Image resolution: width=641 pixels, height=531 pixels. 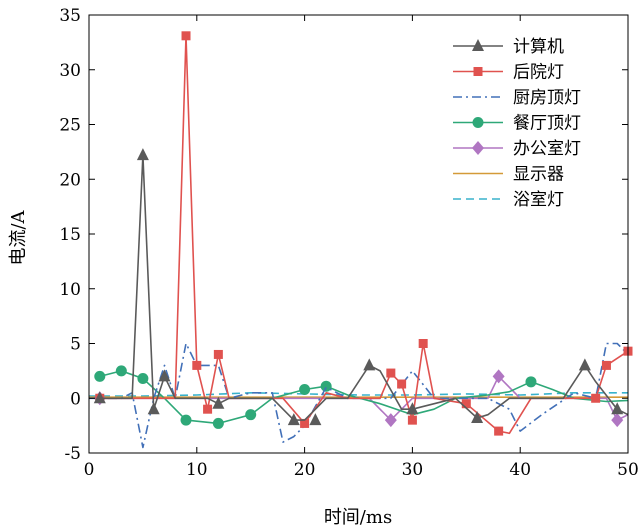 I want to click on y-tick-label-7: 30, so click(x=70, y=71).